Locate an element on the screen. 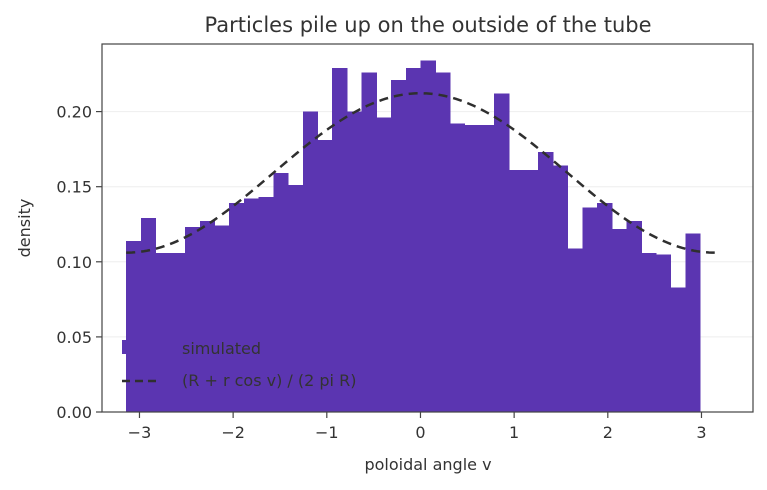  x-axis-ticks: −3 −2 −1 0 1 2 3 is located at coordinates (417, 427).